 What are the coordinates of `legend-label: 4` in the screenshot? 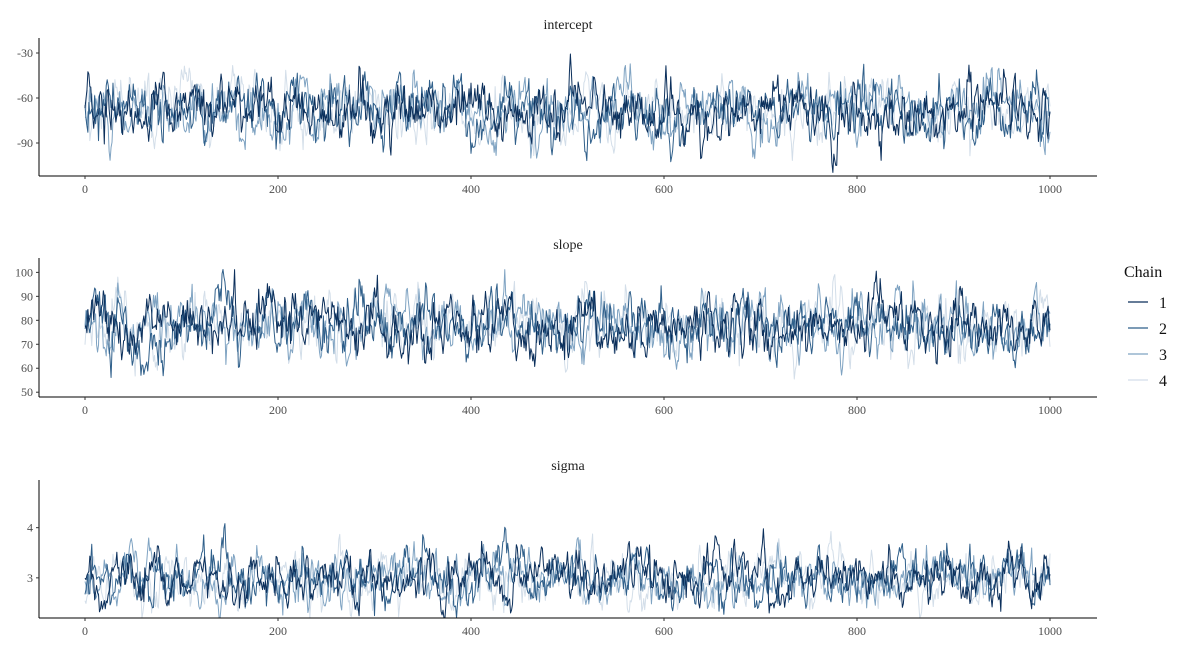 It's located at (1163, 381).